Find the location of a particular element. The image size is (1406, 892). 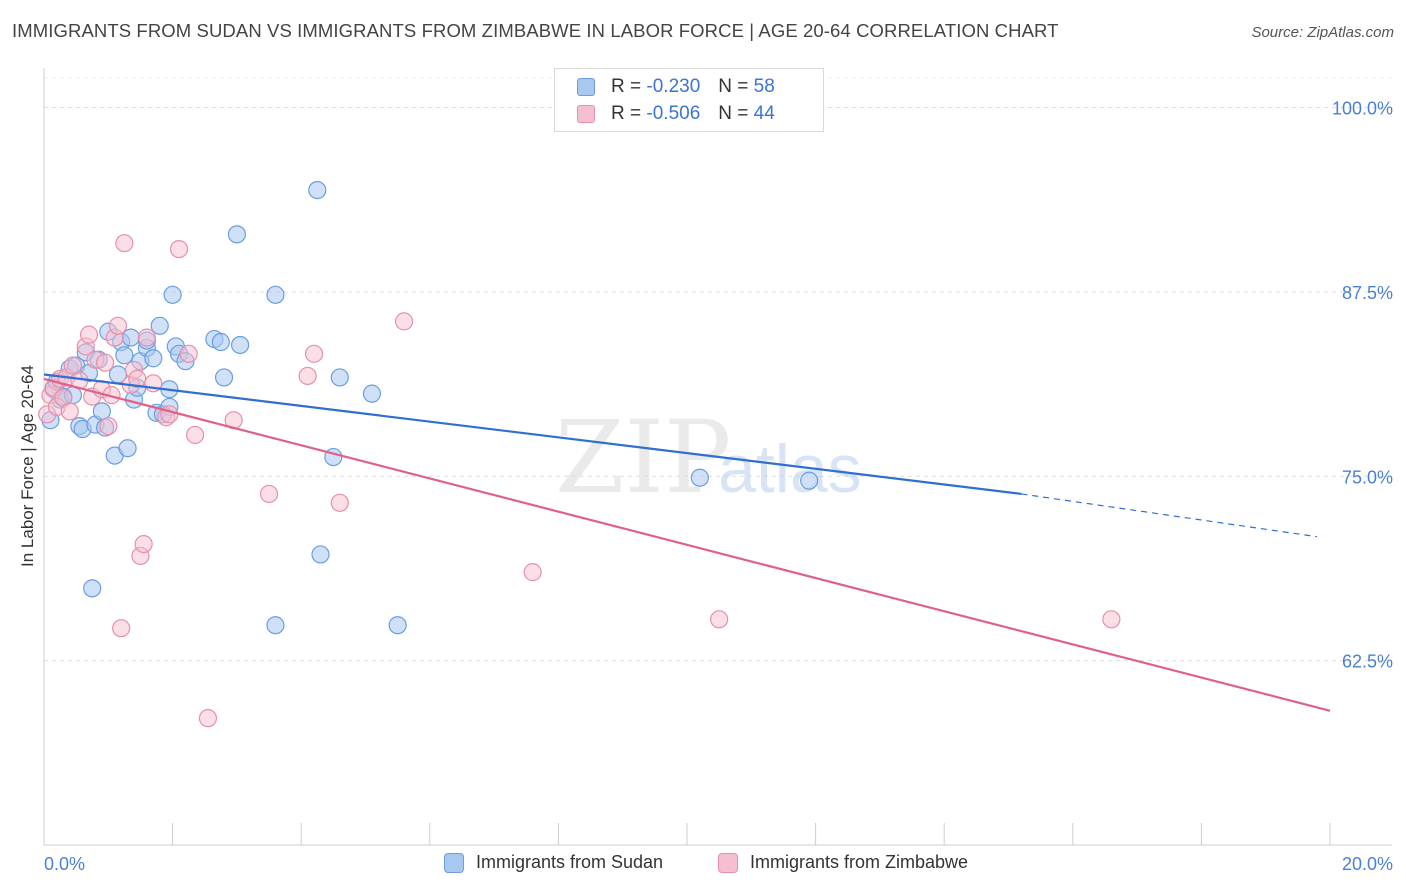

legend-swatch-zimbabwe is located at coordinates (586, 114).